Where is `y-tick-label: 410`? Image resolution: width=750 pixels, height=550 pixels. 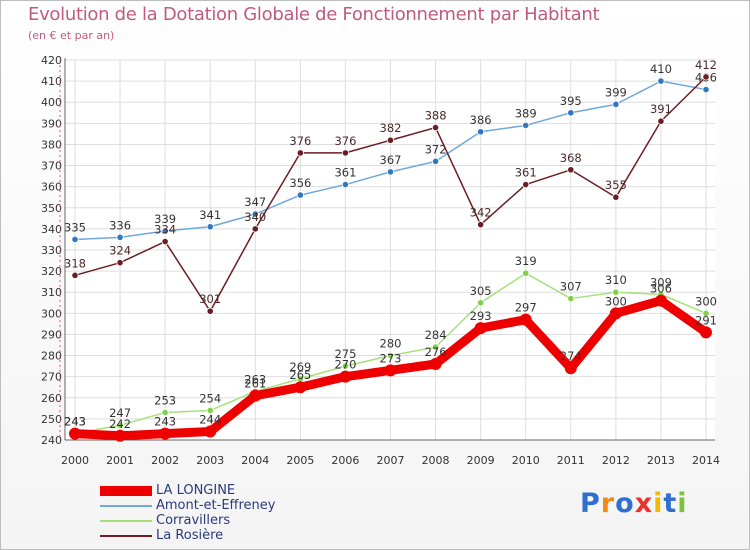
y-tick-label: 410 is located at coordinates (51, 81).